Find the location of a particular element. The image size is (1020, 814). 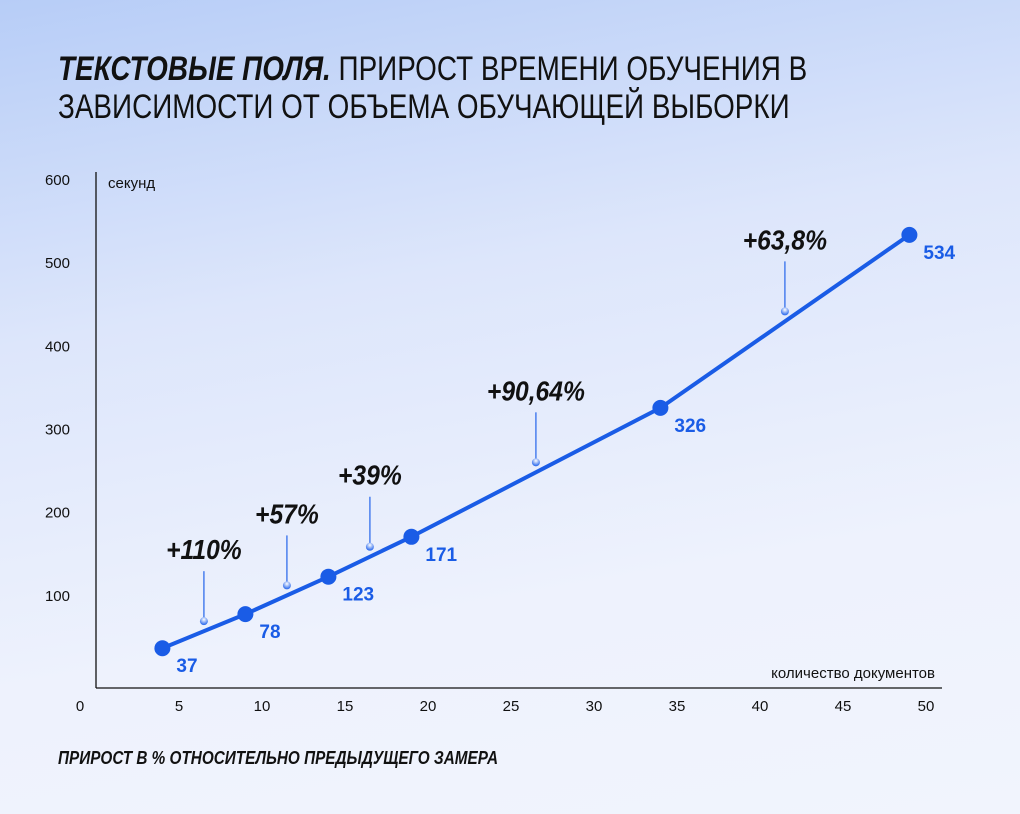

annotation-label: +57% is located at coordinates (287, 514).